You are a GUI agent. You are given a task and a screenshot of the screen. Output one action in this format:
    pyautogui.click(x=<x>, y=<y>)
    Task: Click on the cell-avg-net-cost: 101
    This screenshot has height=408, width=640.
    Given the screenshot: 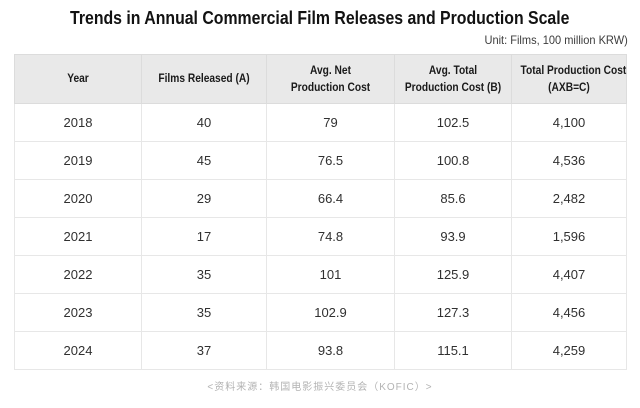 What is the action you would take?
    pyautogui.click(x=330, y=274)
    